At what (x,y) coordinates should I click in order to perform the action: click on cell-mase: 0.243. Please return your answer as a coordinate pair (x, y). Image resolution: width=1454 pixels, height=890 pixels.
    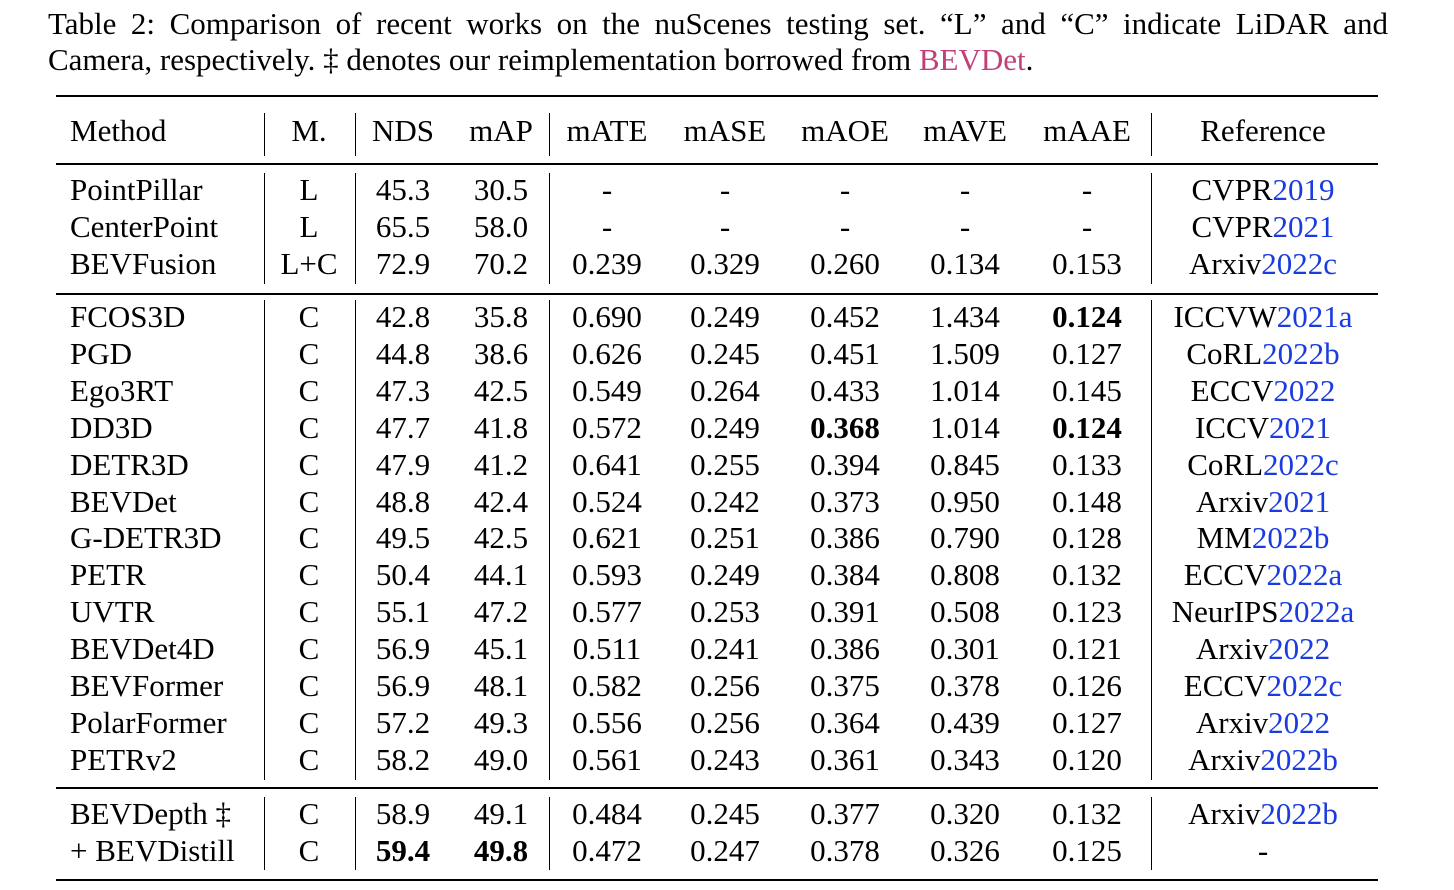
    Looking at the image, I should click on (725, 759).